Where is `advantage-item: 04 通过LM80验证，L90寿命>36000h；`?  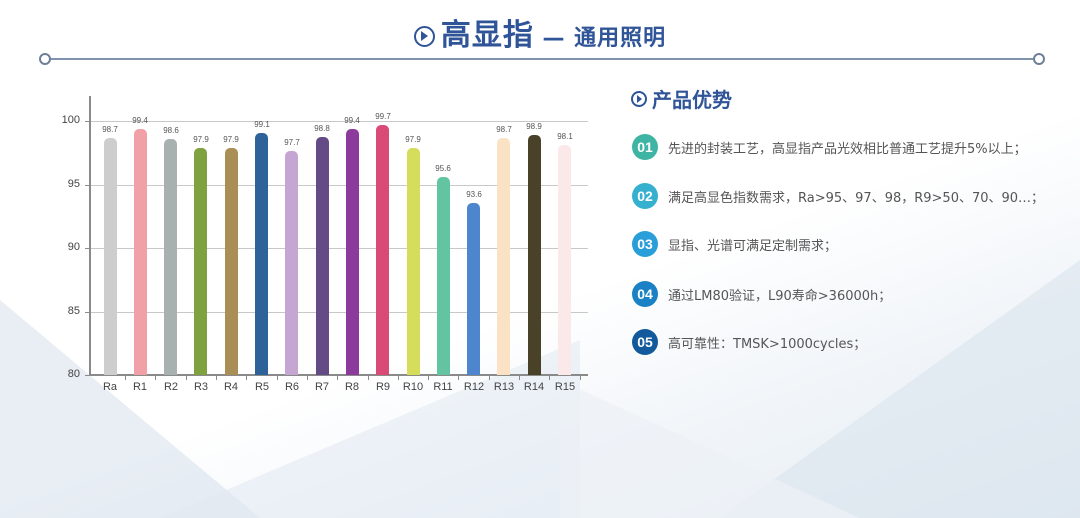
advantage-item: 04 通过LM80验证，L90寿命>36000h； is located at coordinates (761, 294).